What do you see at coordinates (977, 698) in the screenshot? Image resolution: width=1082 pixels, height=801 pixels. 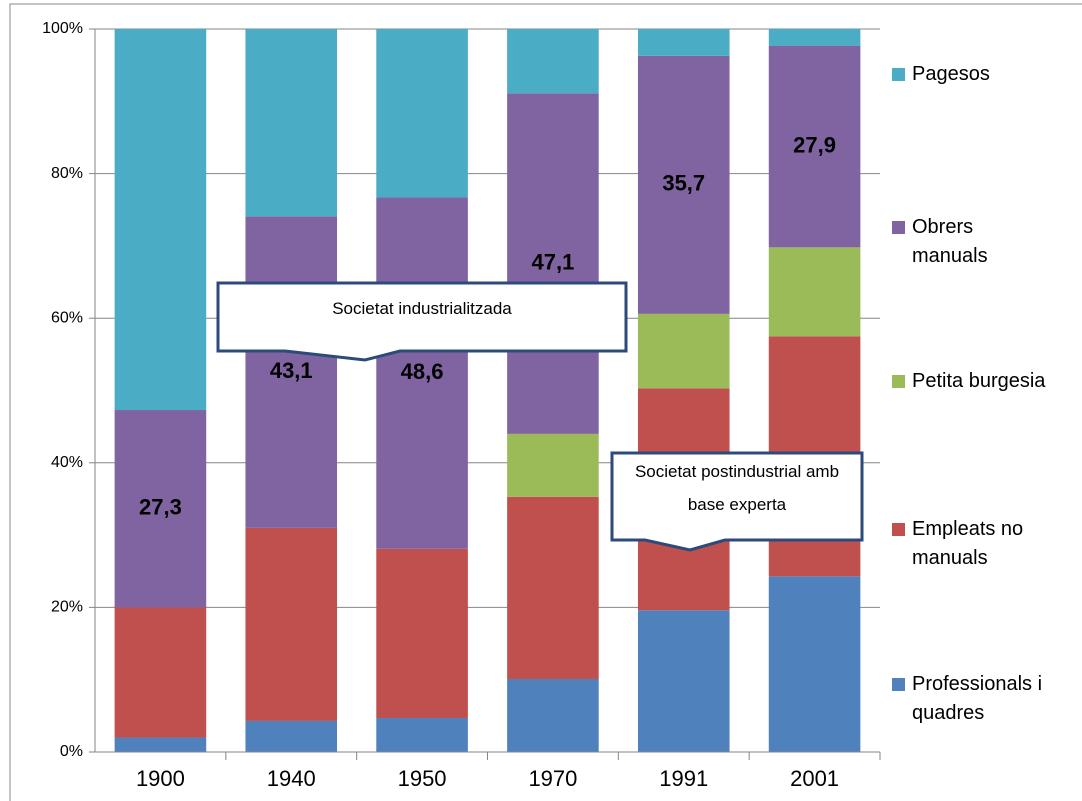 I see `legend-label: Professionals i quadres` at bounding box center [977, 698].